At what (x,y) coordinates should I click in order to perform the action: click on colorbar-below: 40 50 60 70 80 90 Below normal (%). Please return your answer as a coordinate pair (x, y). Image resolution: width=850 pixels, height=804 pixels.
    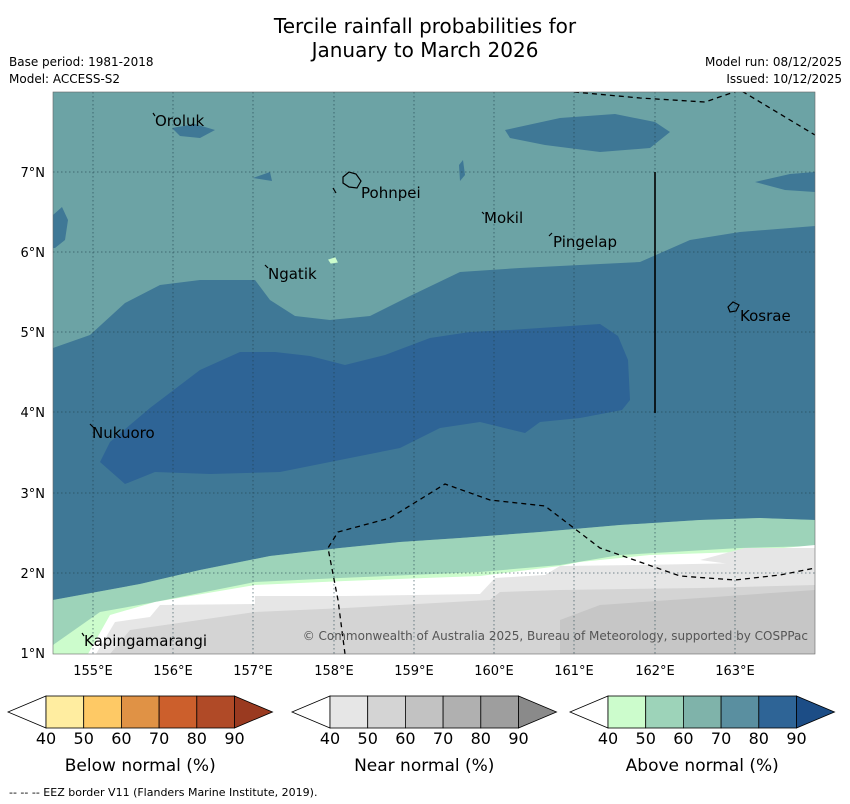
    Looking at the image, I should click on (140, 735).